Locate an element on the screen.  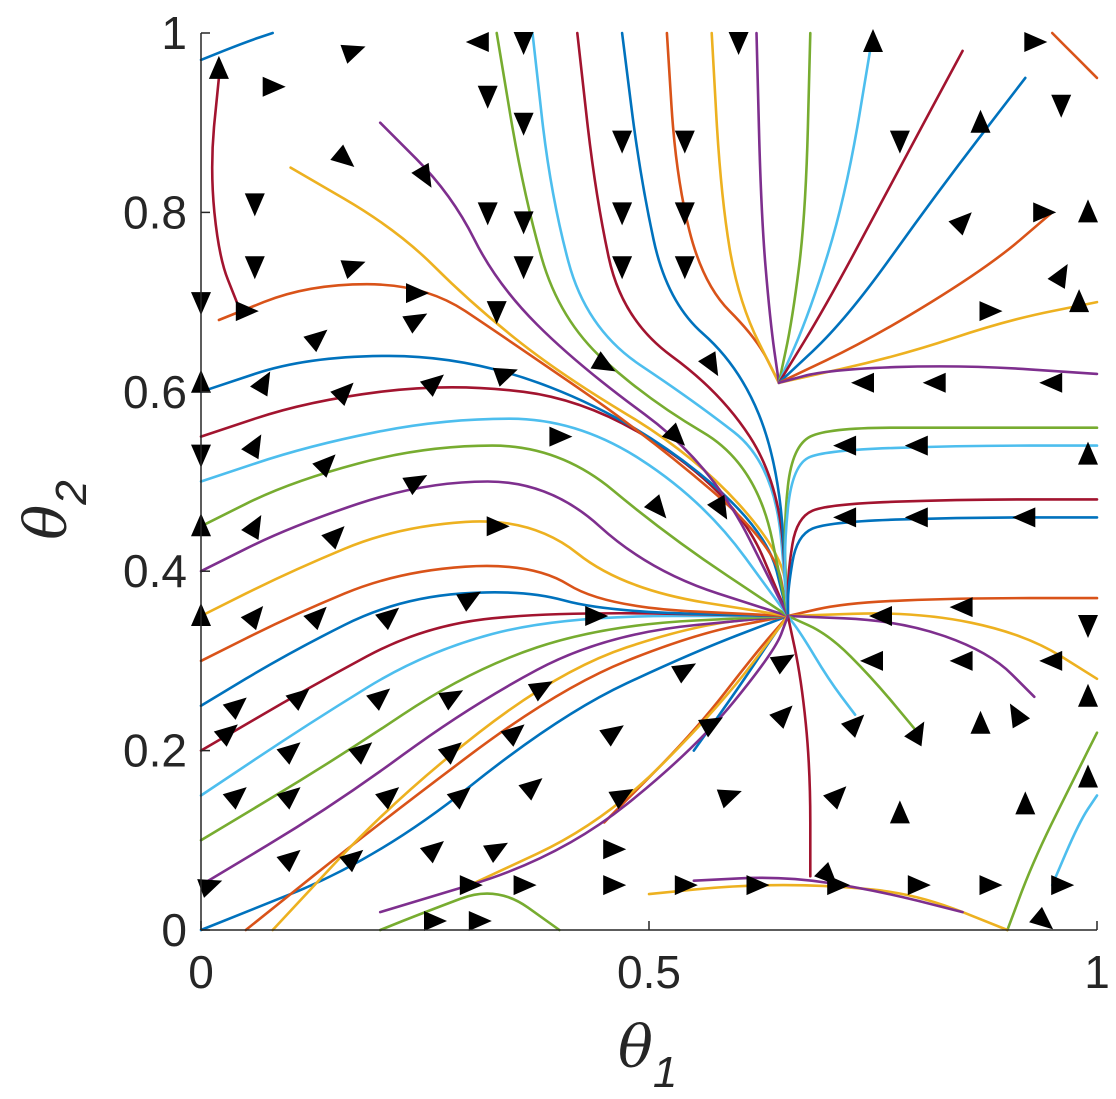
y-tick-label: 0.6 is located at coordinates (155, 392).